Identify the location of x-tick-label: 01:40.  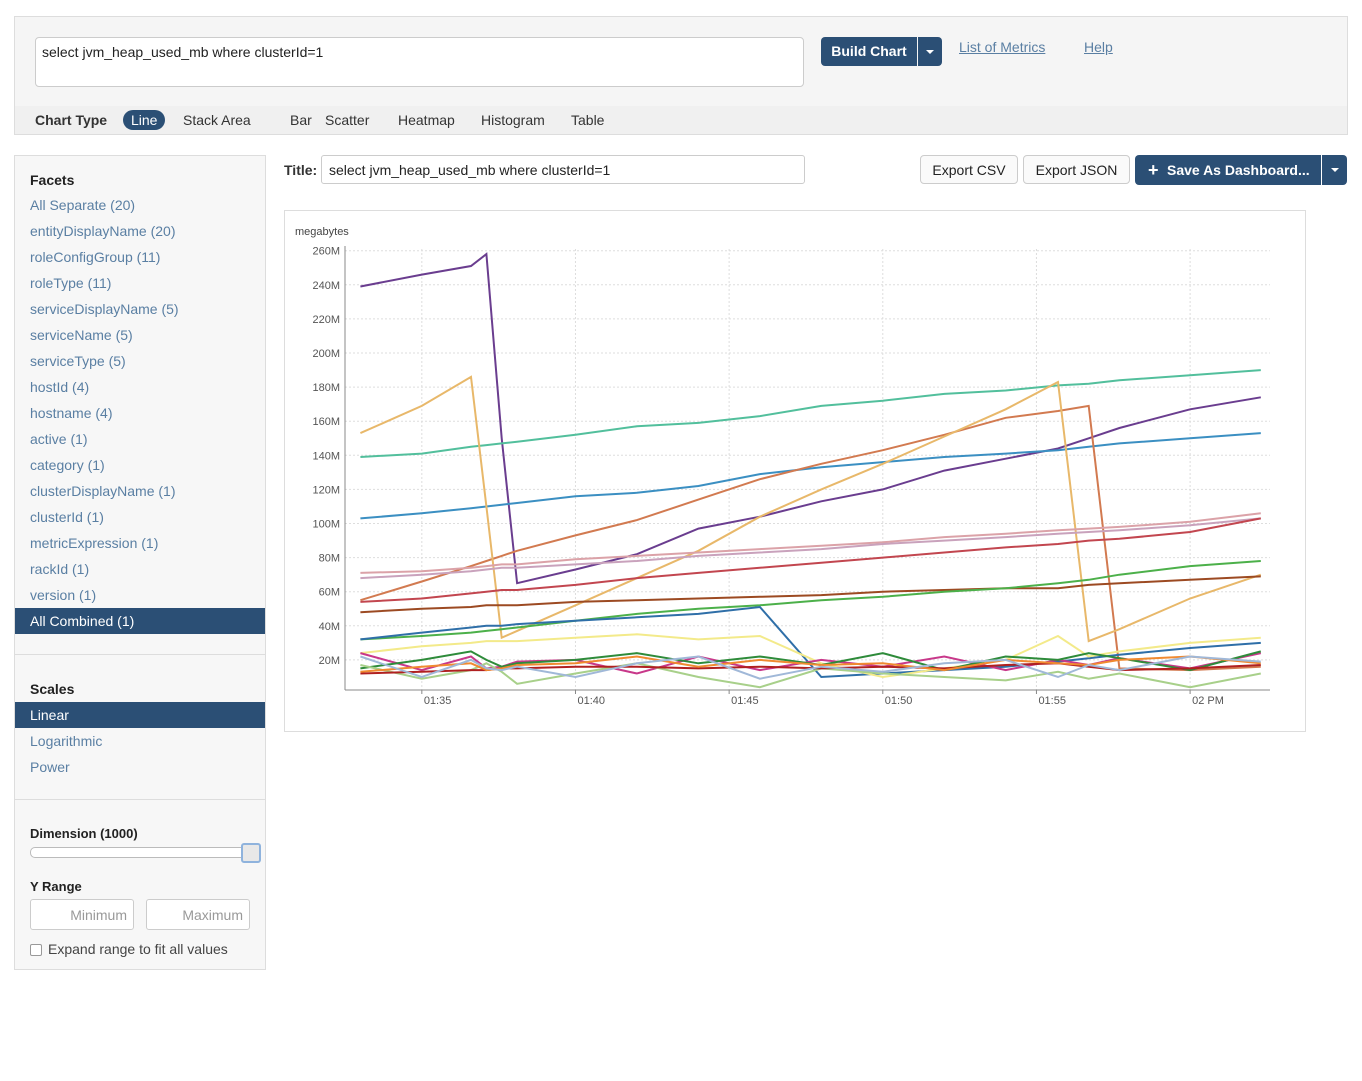
(591, 701).